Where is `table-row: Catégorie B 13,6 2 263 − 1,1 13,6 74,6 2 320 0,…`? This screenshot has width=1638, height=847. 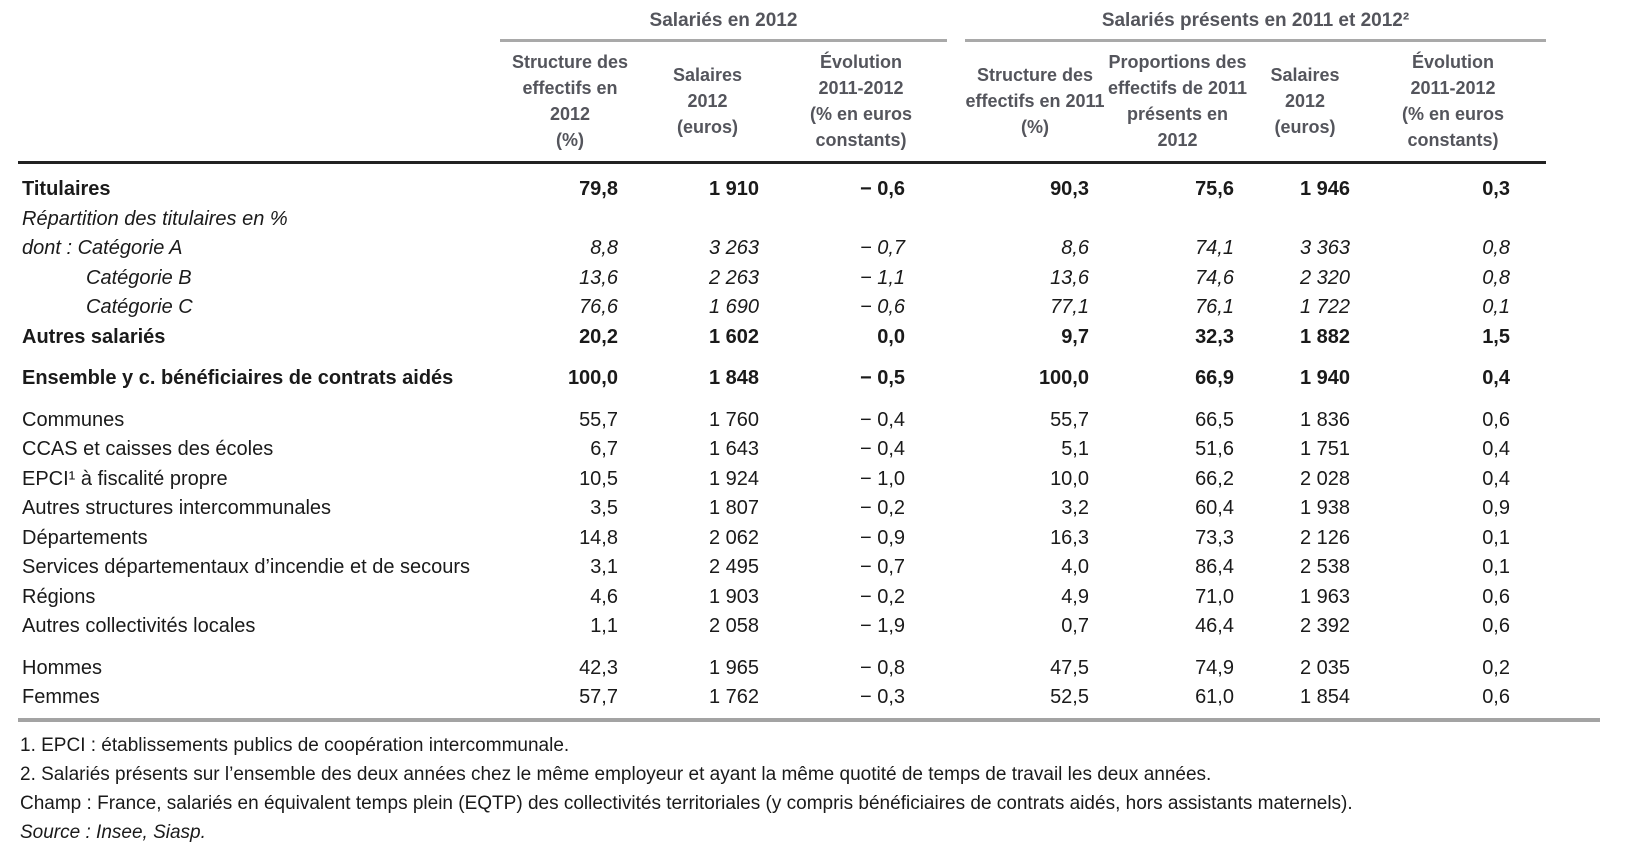 table-row: Catégorie B 13,6 2 263 − 1,1 13,6 74,6 2 320 0,… is located at coordinates (782, 278).